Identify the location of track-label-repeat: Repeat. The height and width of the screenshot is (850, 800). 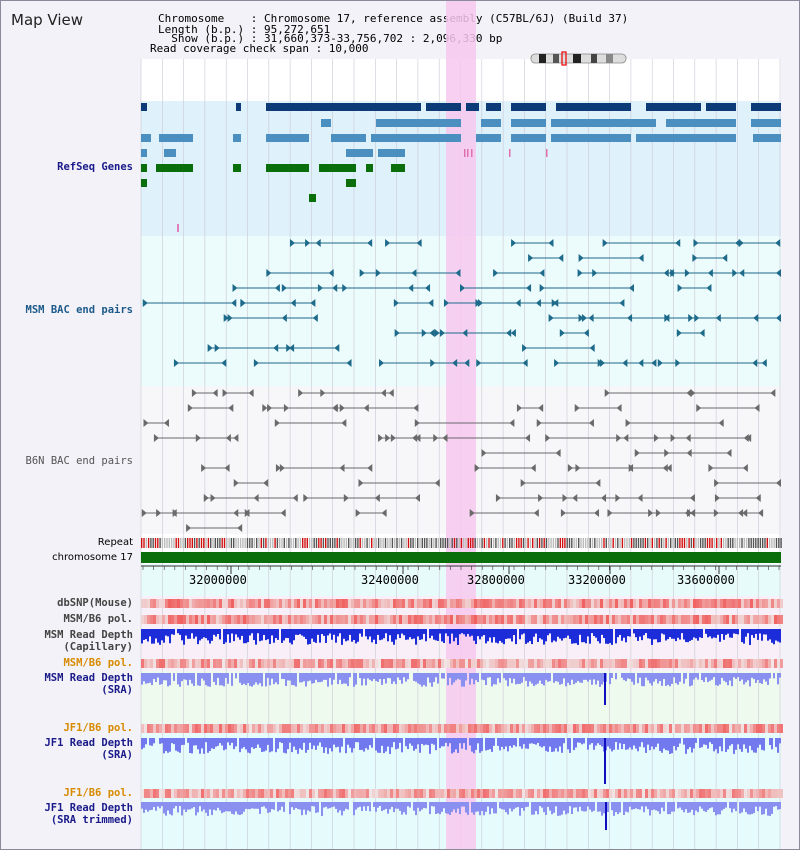
(115, 542).